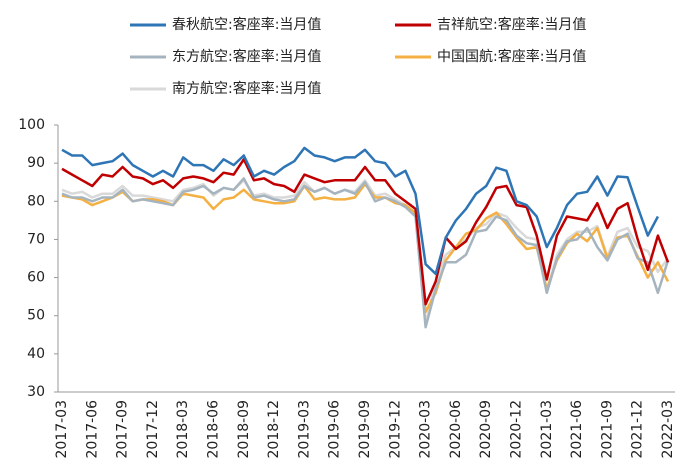  I want to click on x-tick-label: 2019-03, so click(304, 429).